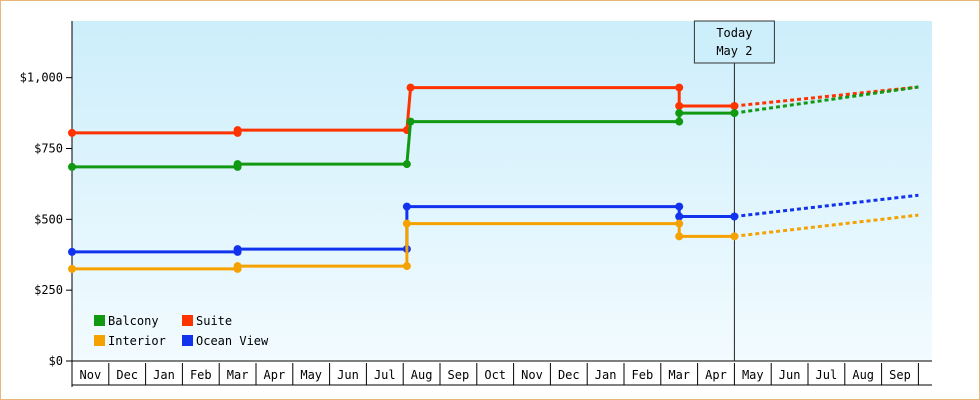 Image resolution: width=980 pixels, height=400 pixels. What do you see at coordinates (133, 321) in the screenshot?
I see `legend-label: Balcony` at bounding box center [133, 321].